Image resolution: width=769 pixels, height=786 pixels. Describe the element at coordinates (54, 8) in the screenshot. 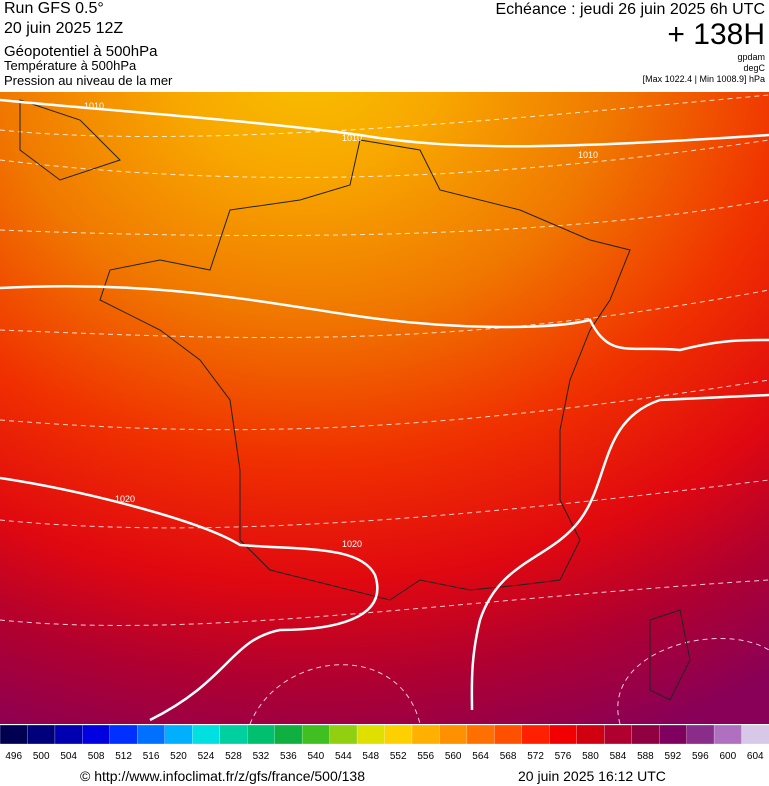

I see `run: Run GFS 0.5°` at that location.